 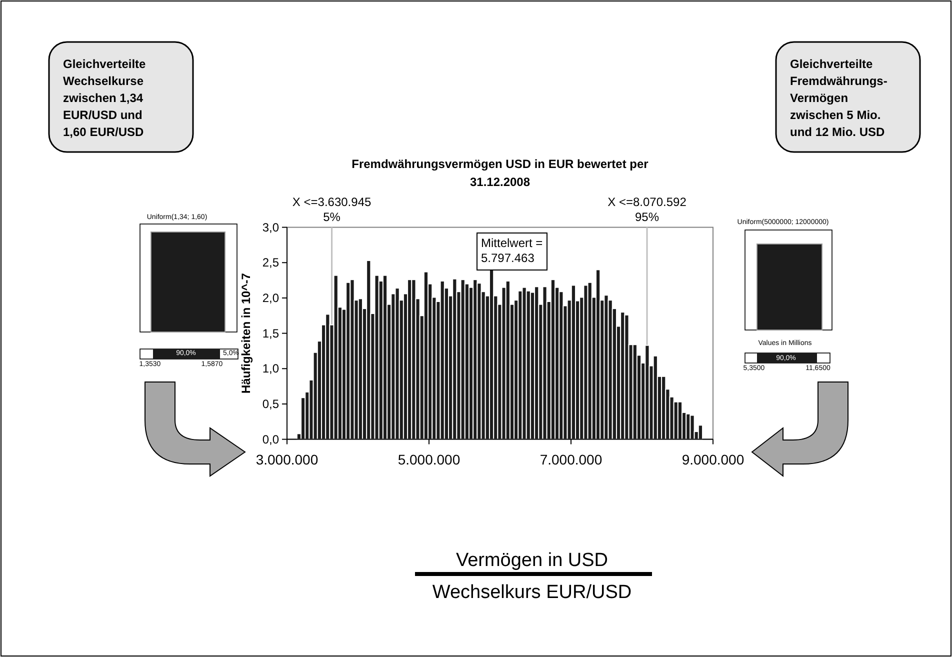 I want to click on x-tick-label: 5.000.000, so click(x=429, y=459).